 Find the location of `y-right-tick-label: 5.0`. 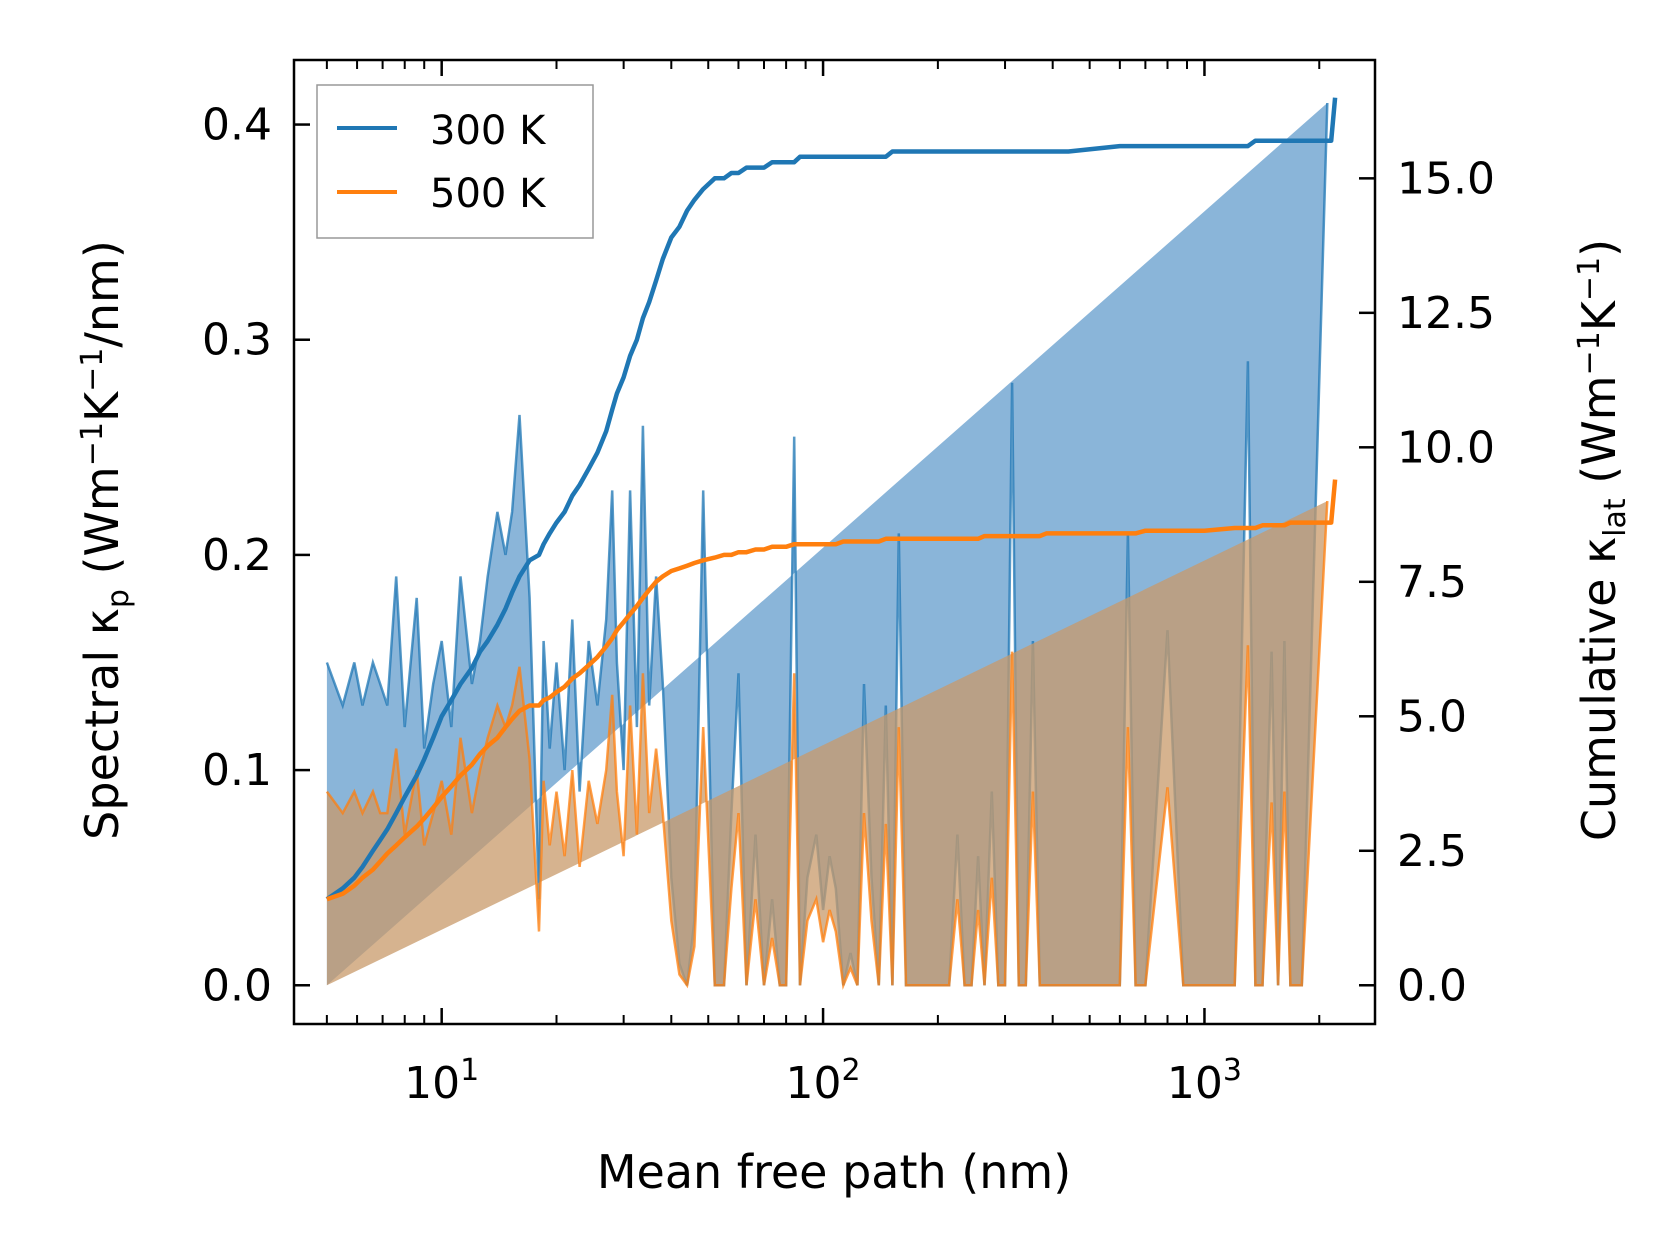

y-right-tick-label: 5.0 is located at coordinates (1432, 716).